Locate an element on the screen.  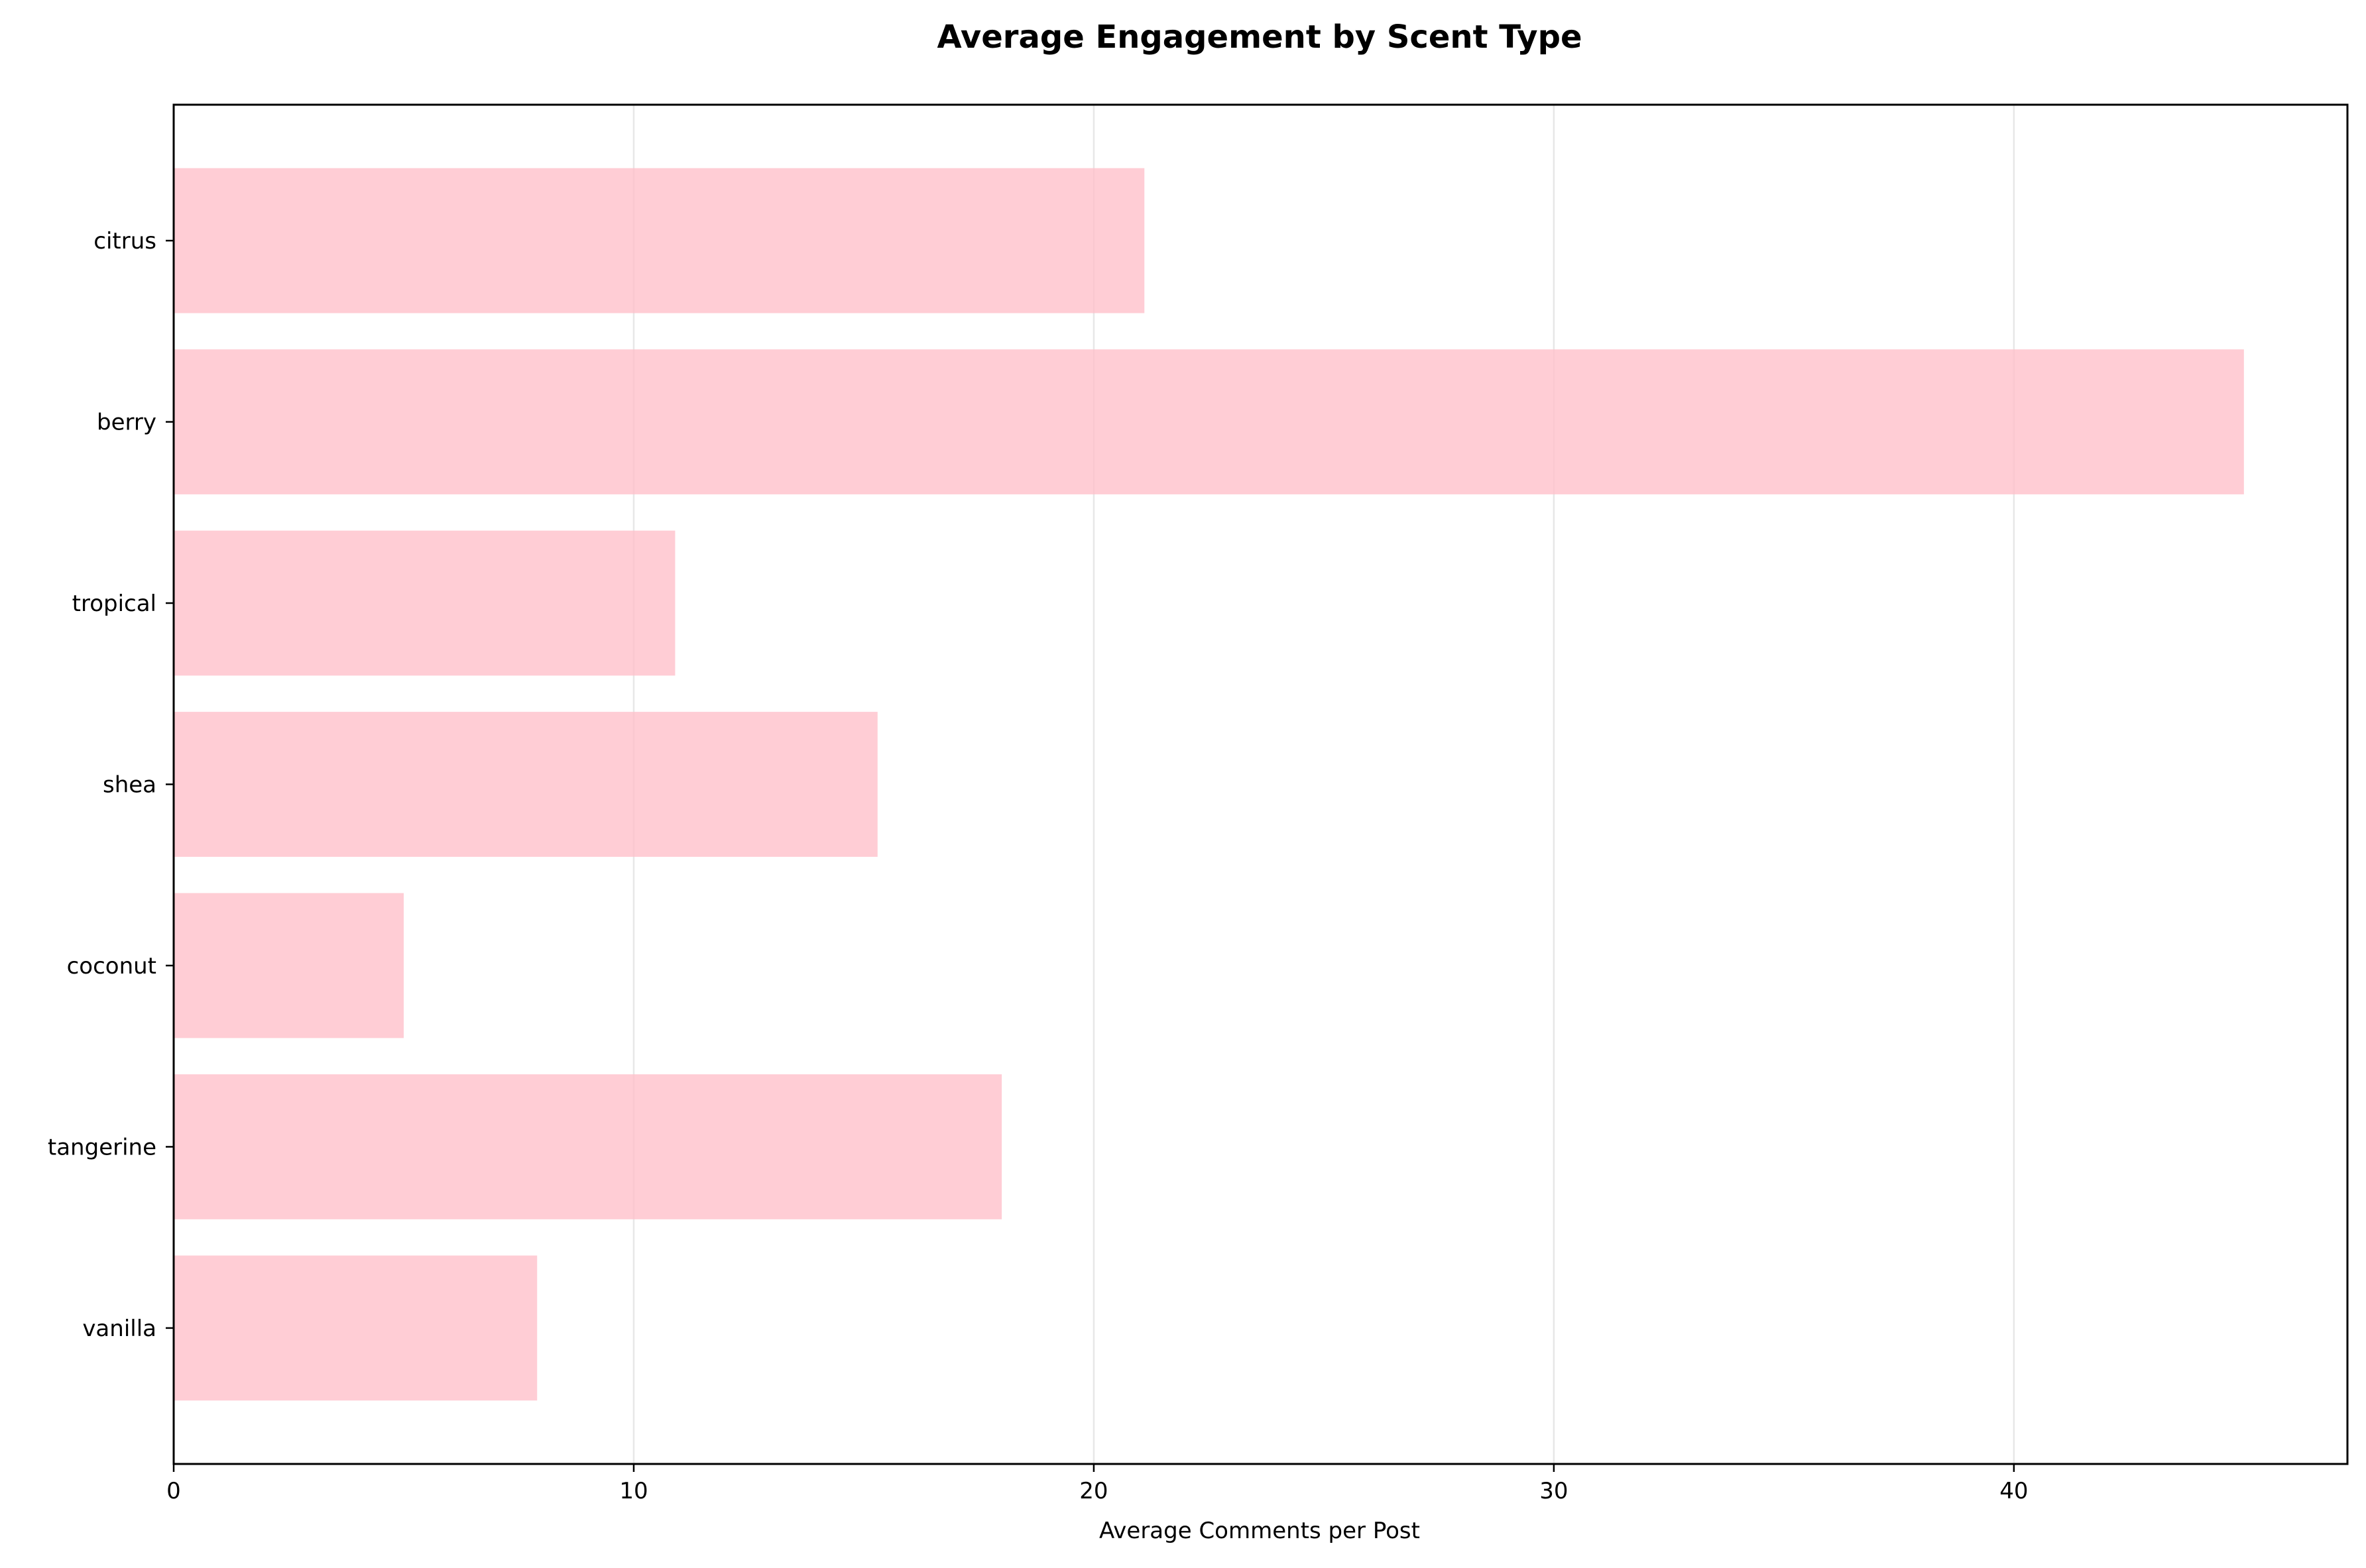
bar-coconut is located at coordinates (289, 966).